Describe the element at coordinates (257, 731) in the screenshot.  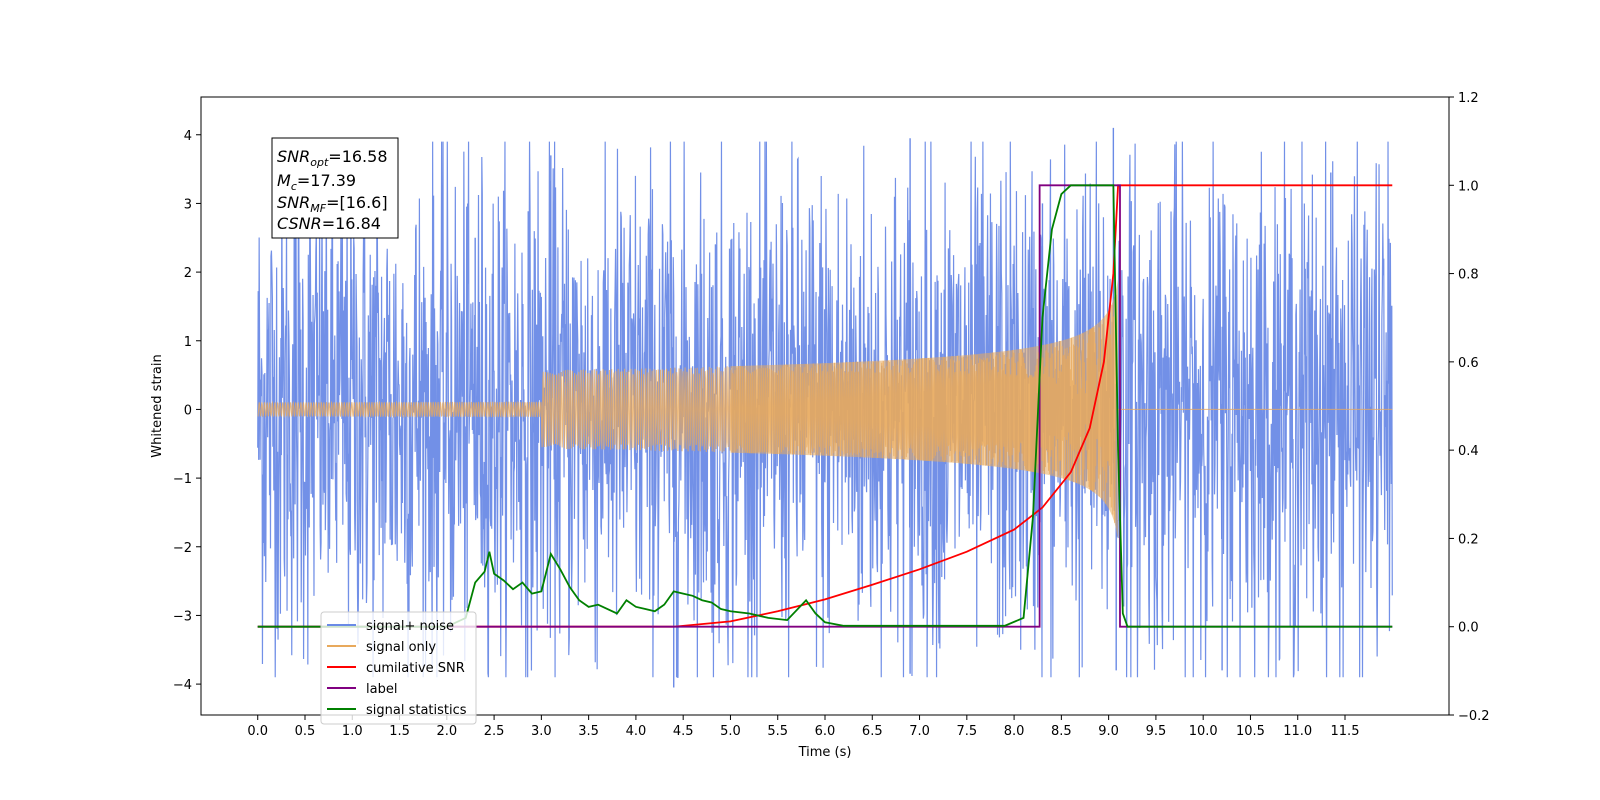
I see `x-tick-label: 0.0` at that location.